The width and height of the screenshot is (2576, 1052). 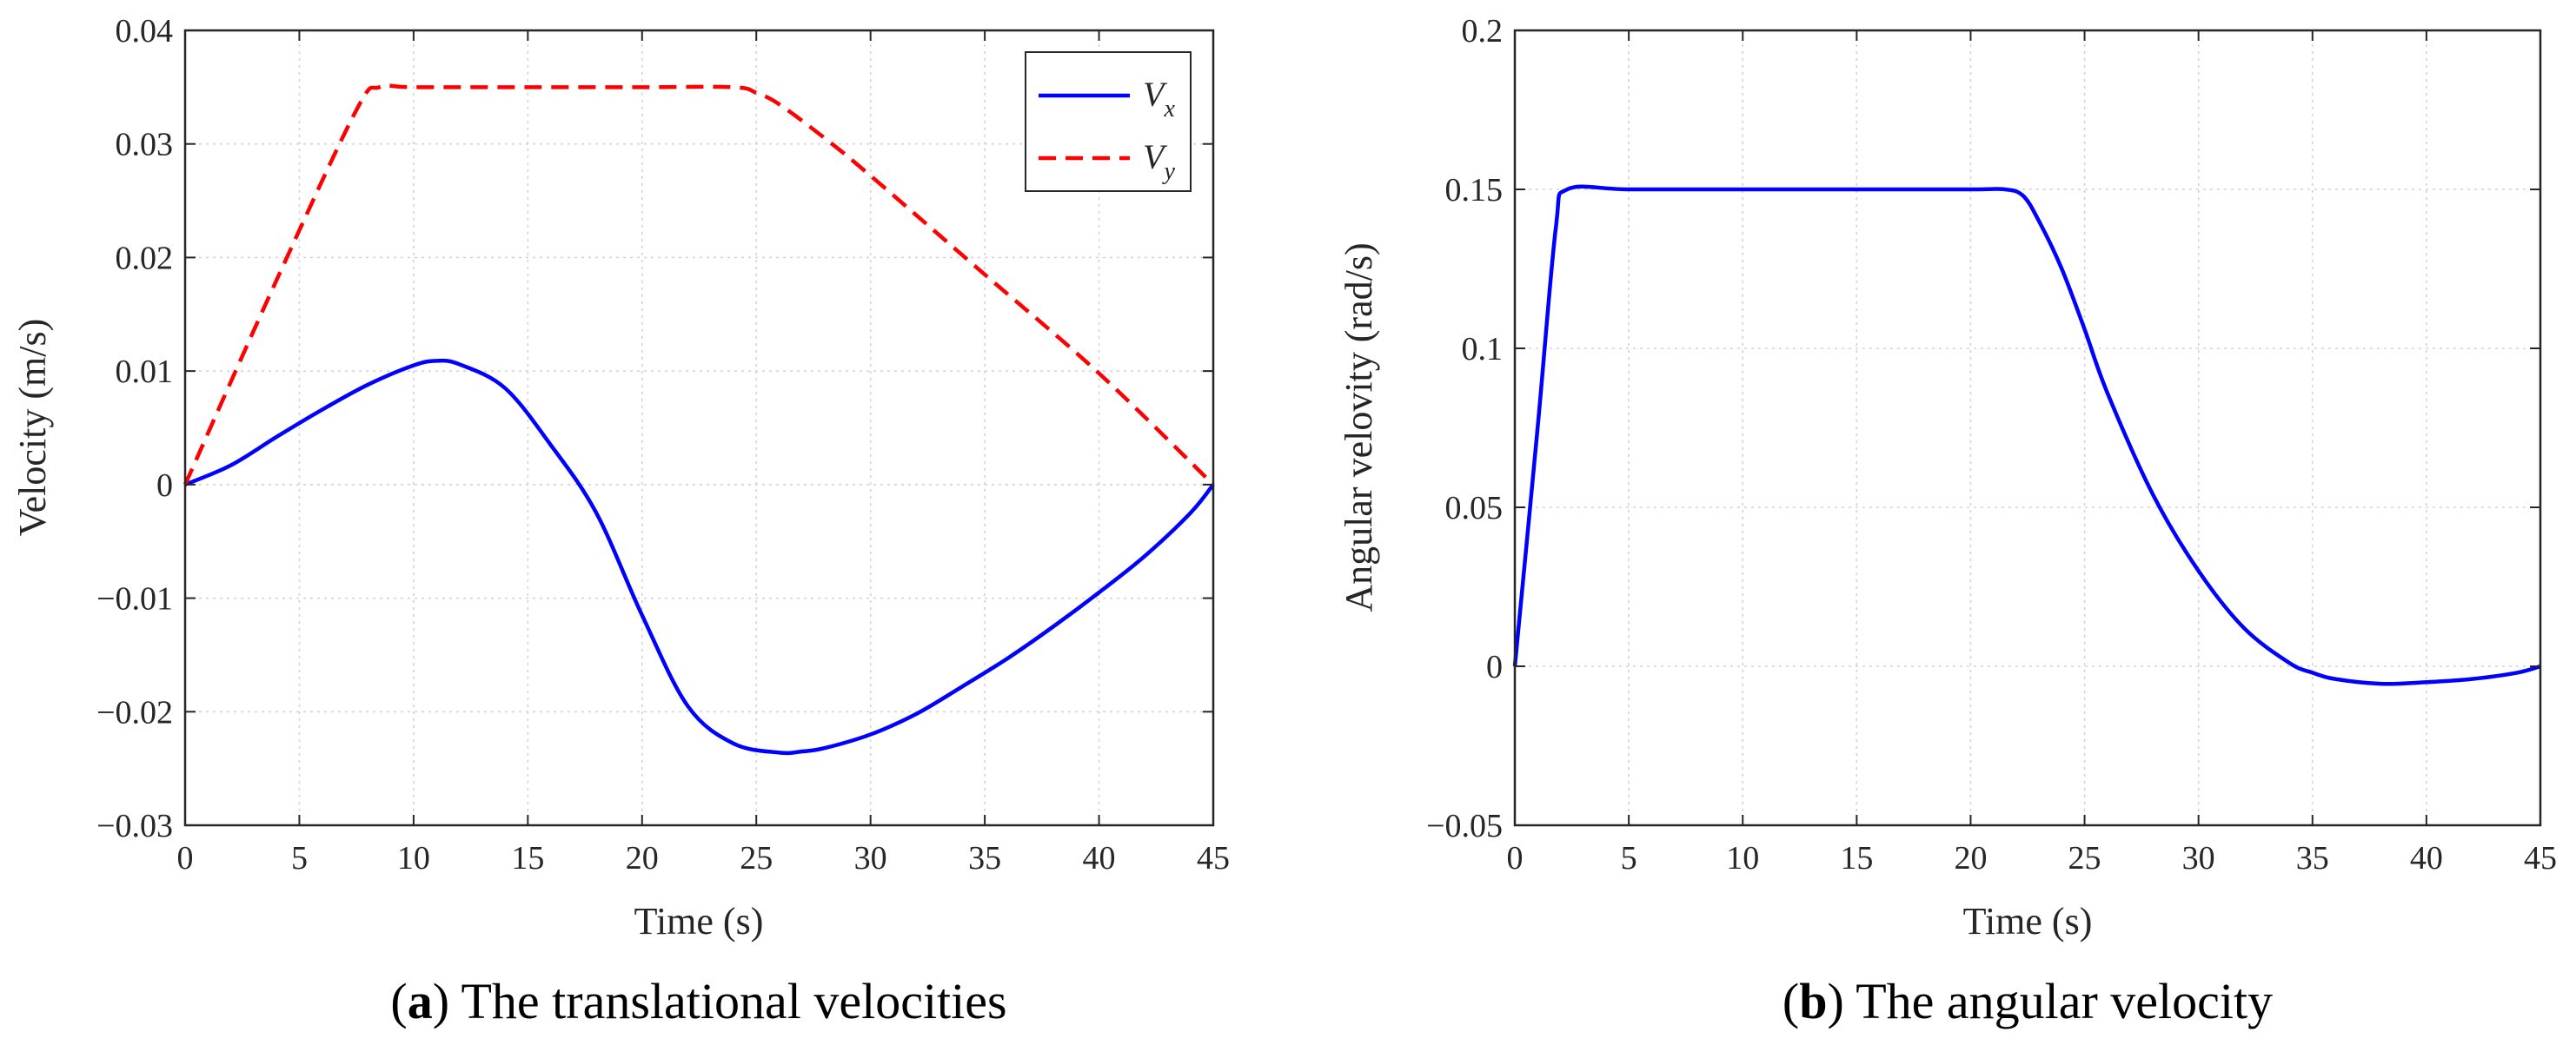 What do you see at coordinates (145, 31) in the screenshot?
I see `y-tick-label: 0.04` at bounding box center [145, 31].